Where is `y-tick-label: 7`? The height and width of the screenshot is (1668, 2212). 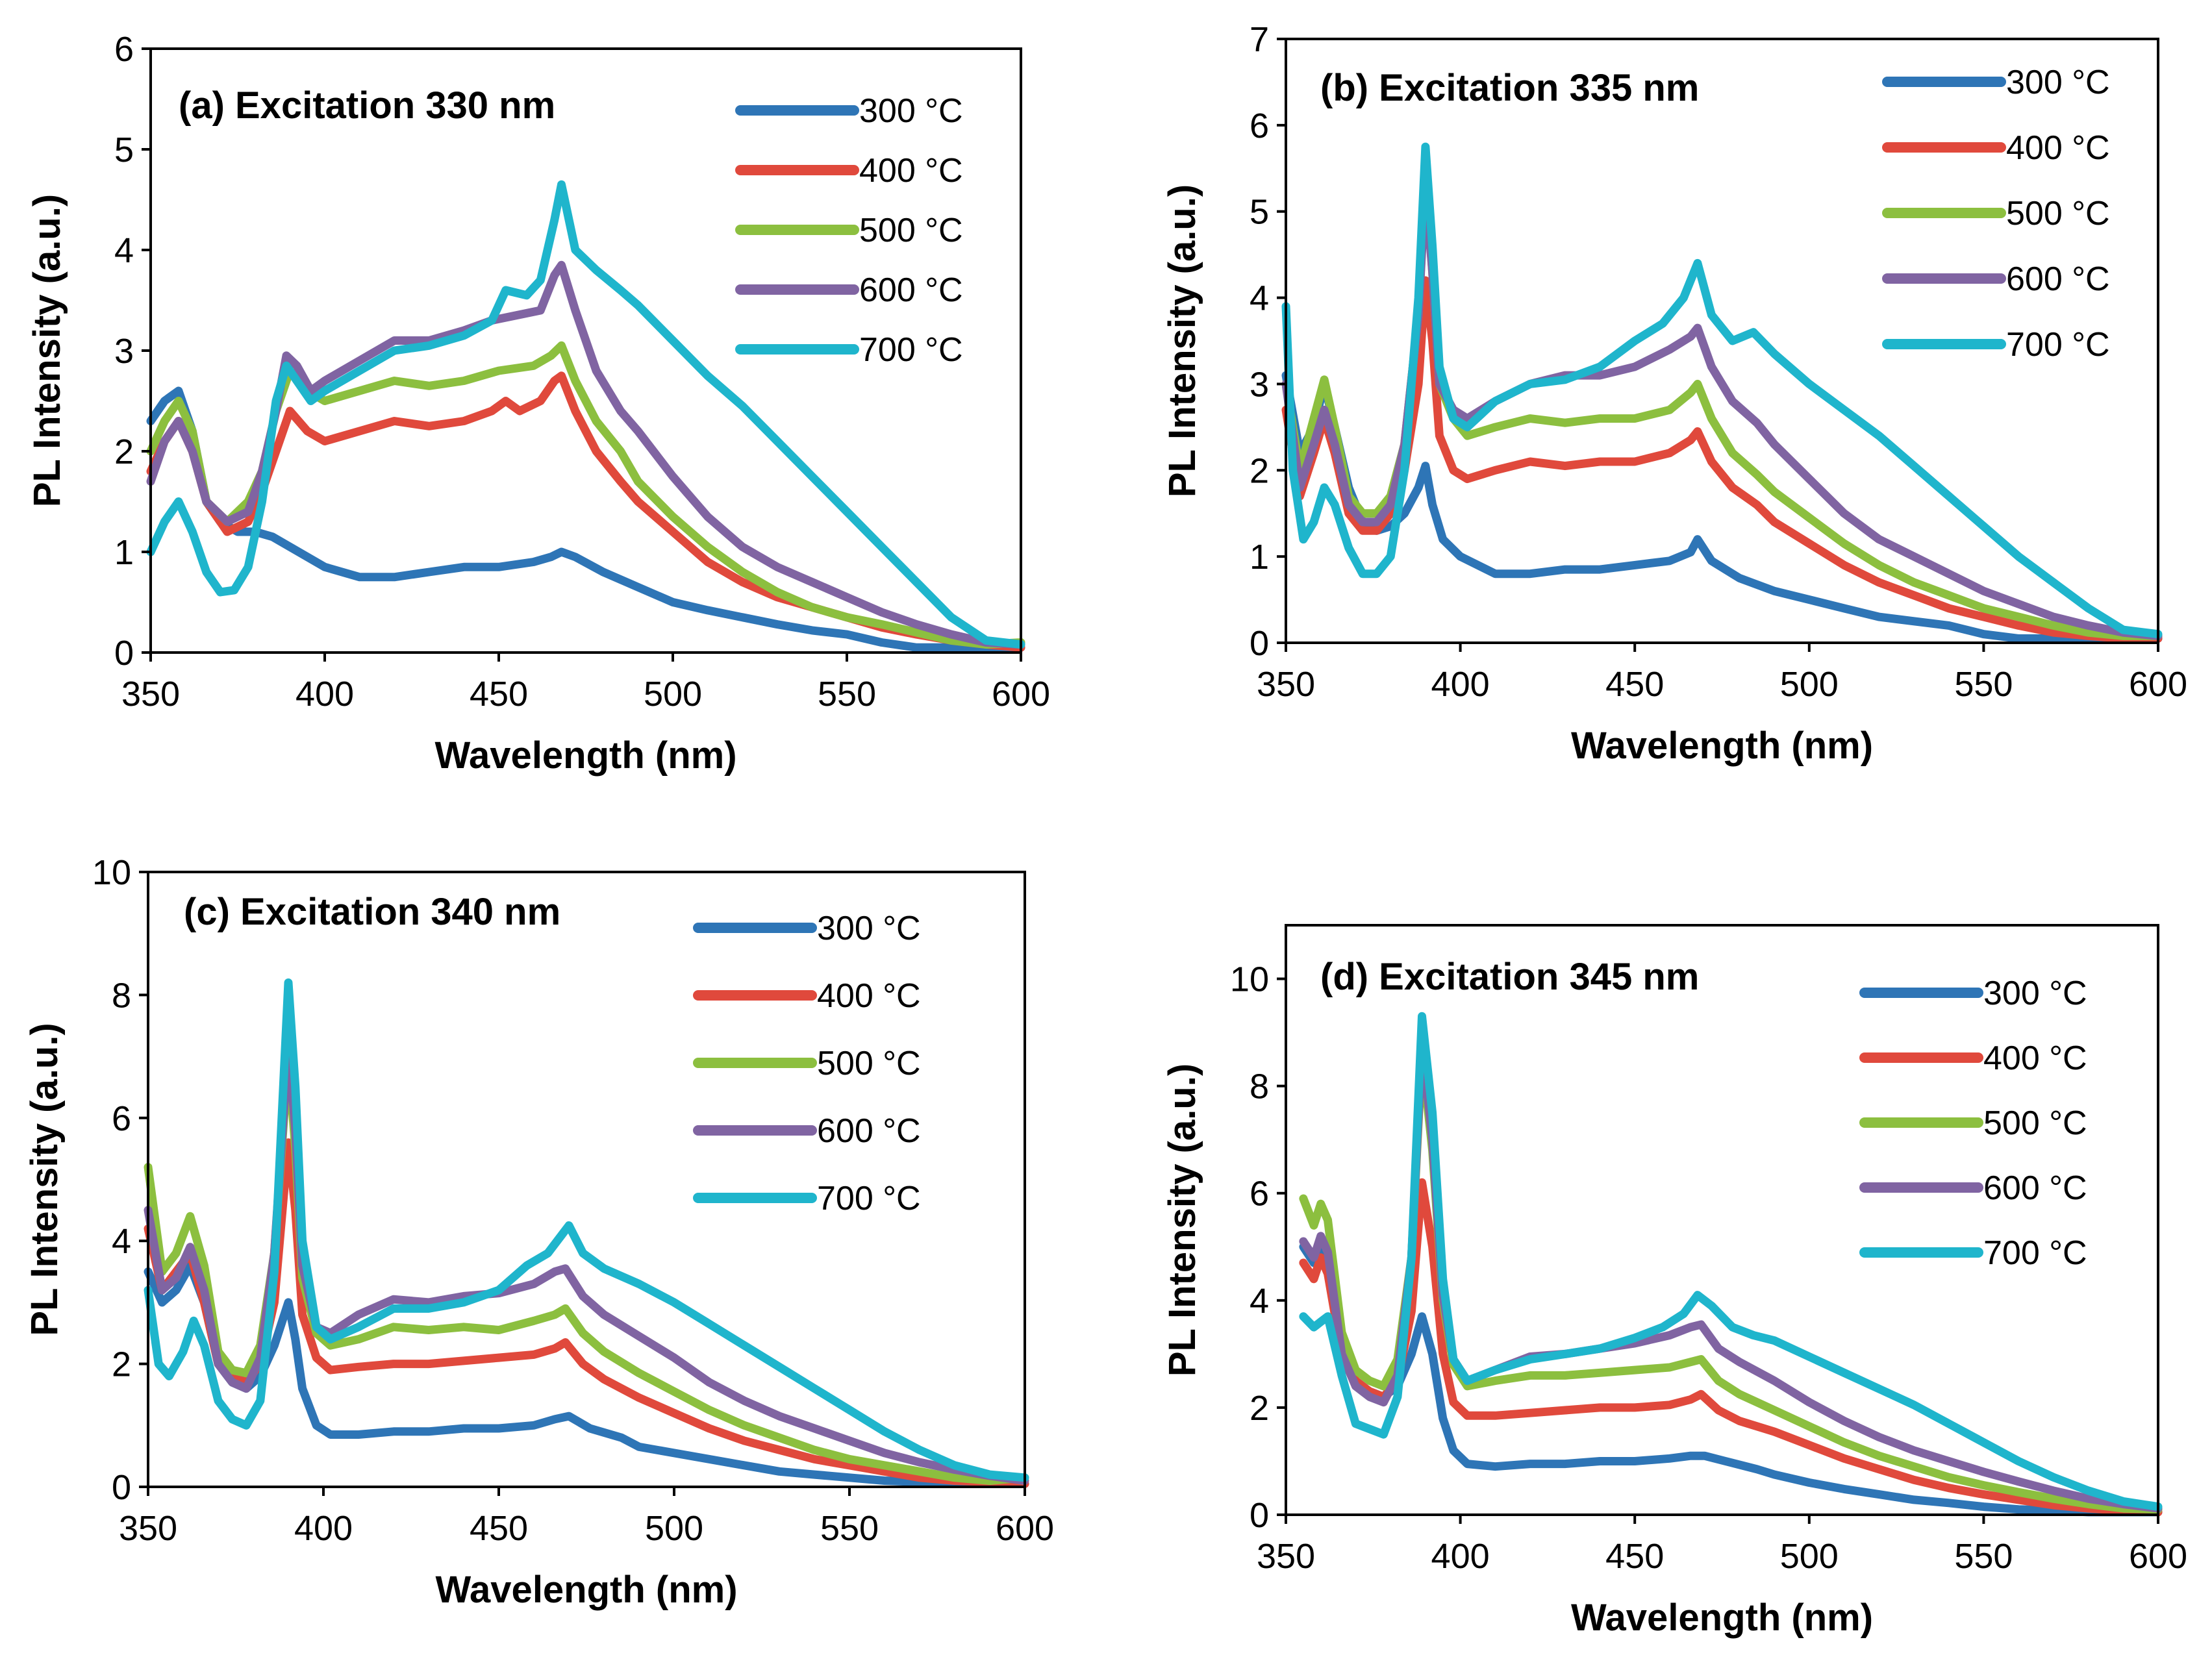 y-tick-label: 7 is located at coordinates (1259, 39).